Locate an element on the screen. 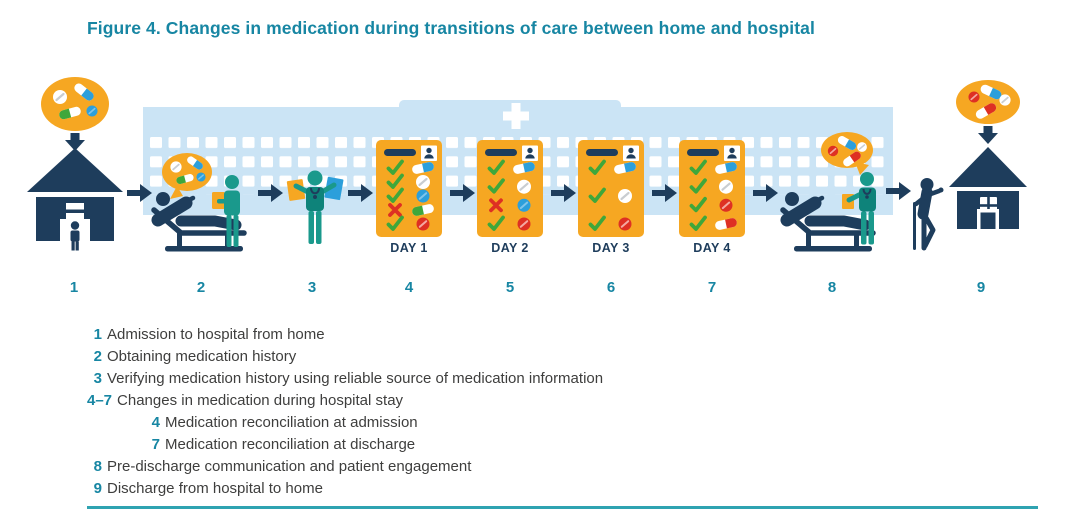 Image resolution: width=1074 pixels, height=525 pixels. blue-folder-icon is located at coordinates (334, 188).